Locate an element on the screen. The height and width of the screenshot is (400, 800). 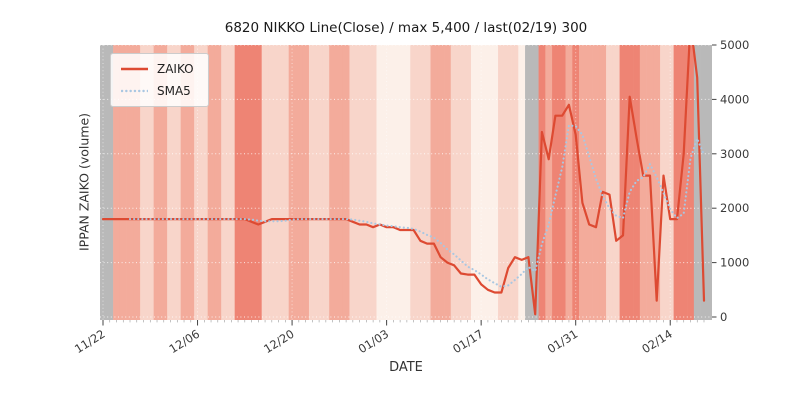
y-axis-label: IPPAN ZAIKO (volume) is located at coordinates (84, 182).